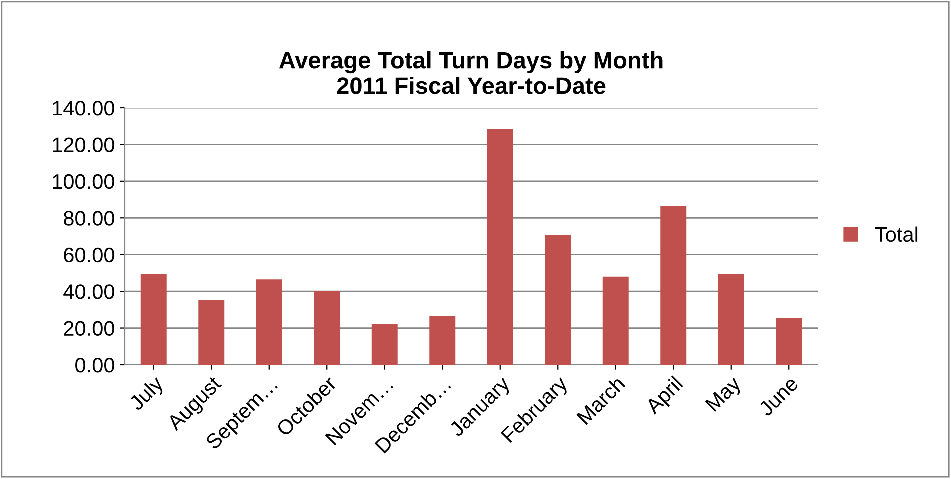 Image resolution: width=951 pixels, height=479 pixels. Describe the element at coordinates (725, 395) in the screenshot. I see `x-tick-label: May` at that location.